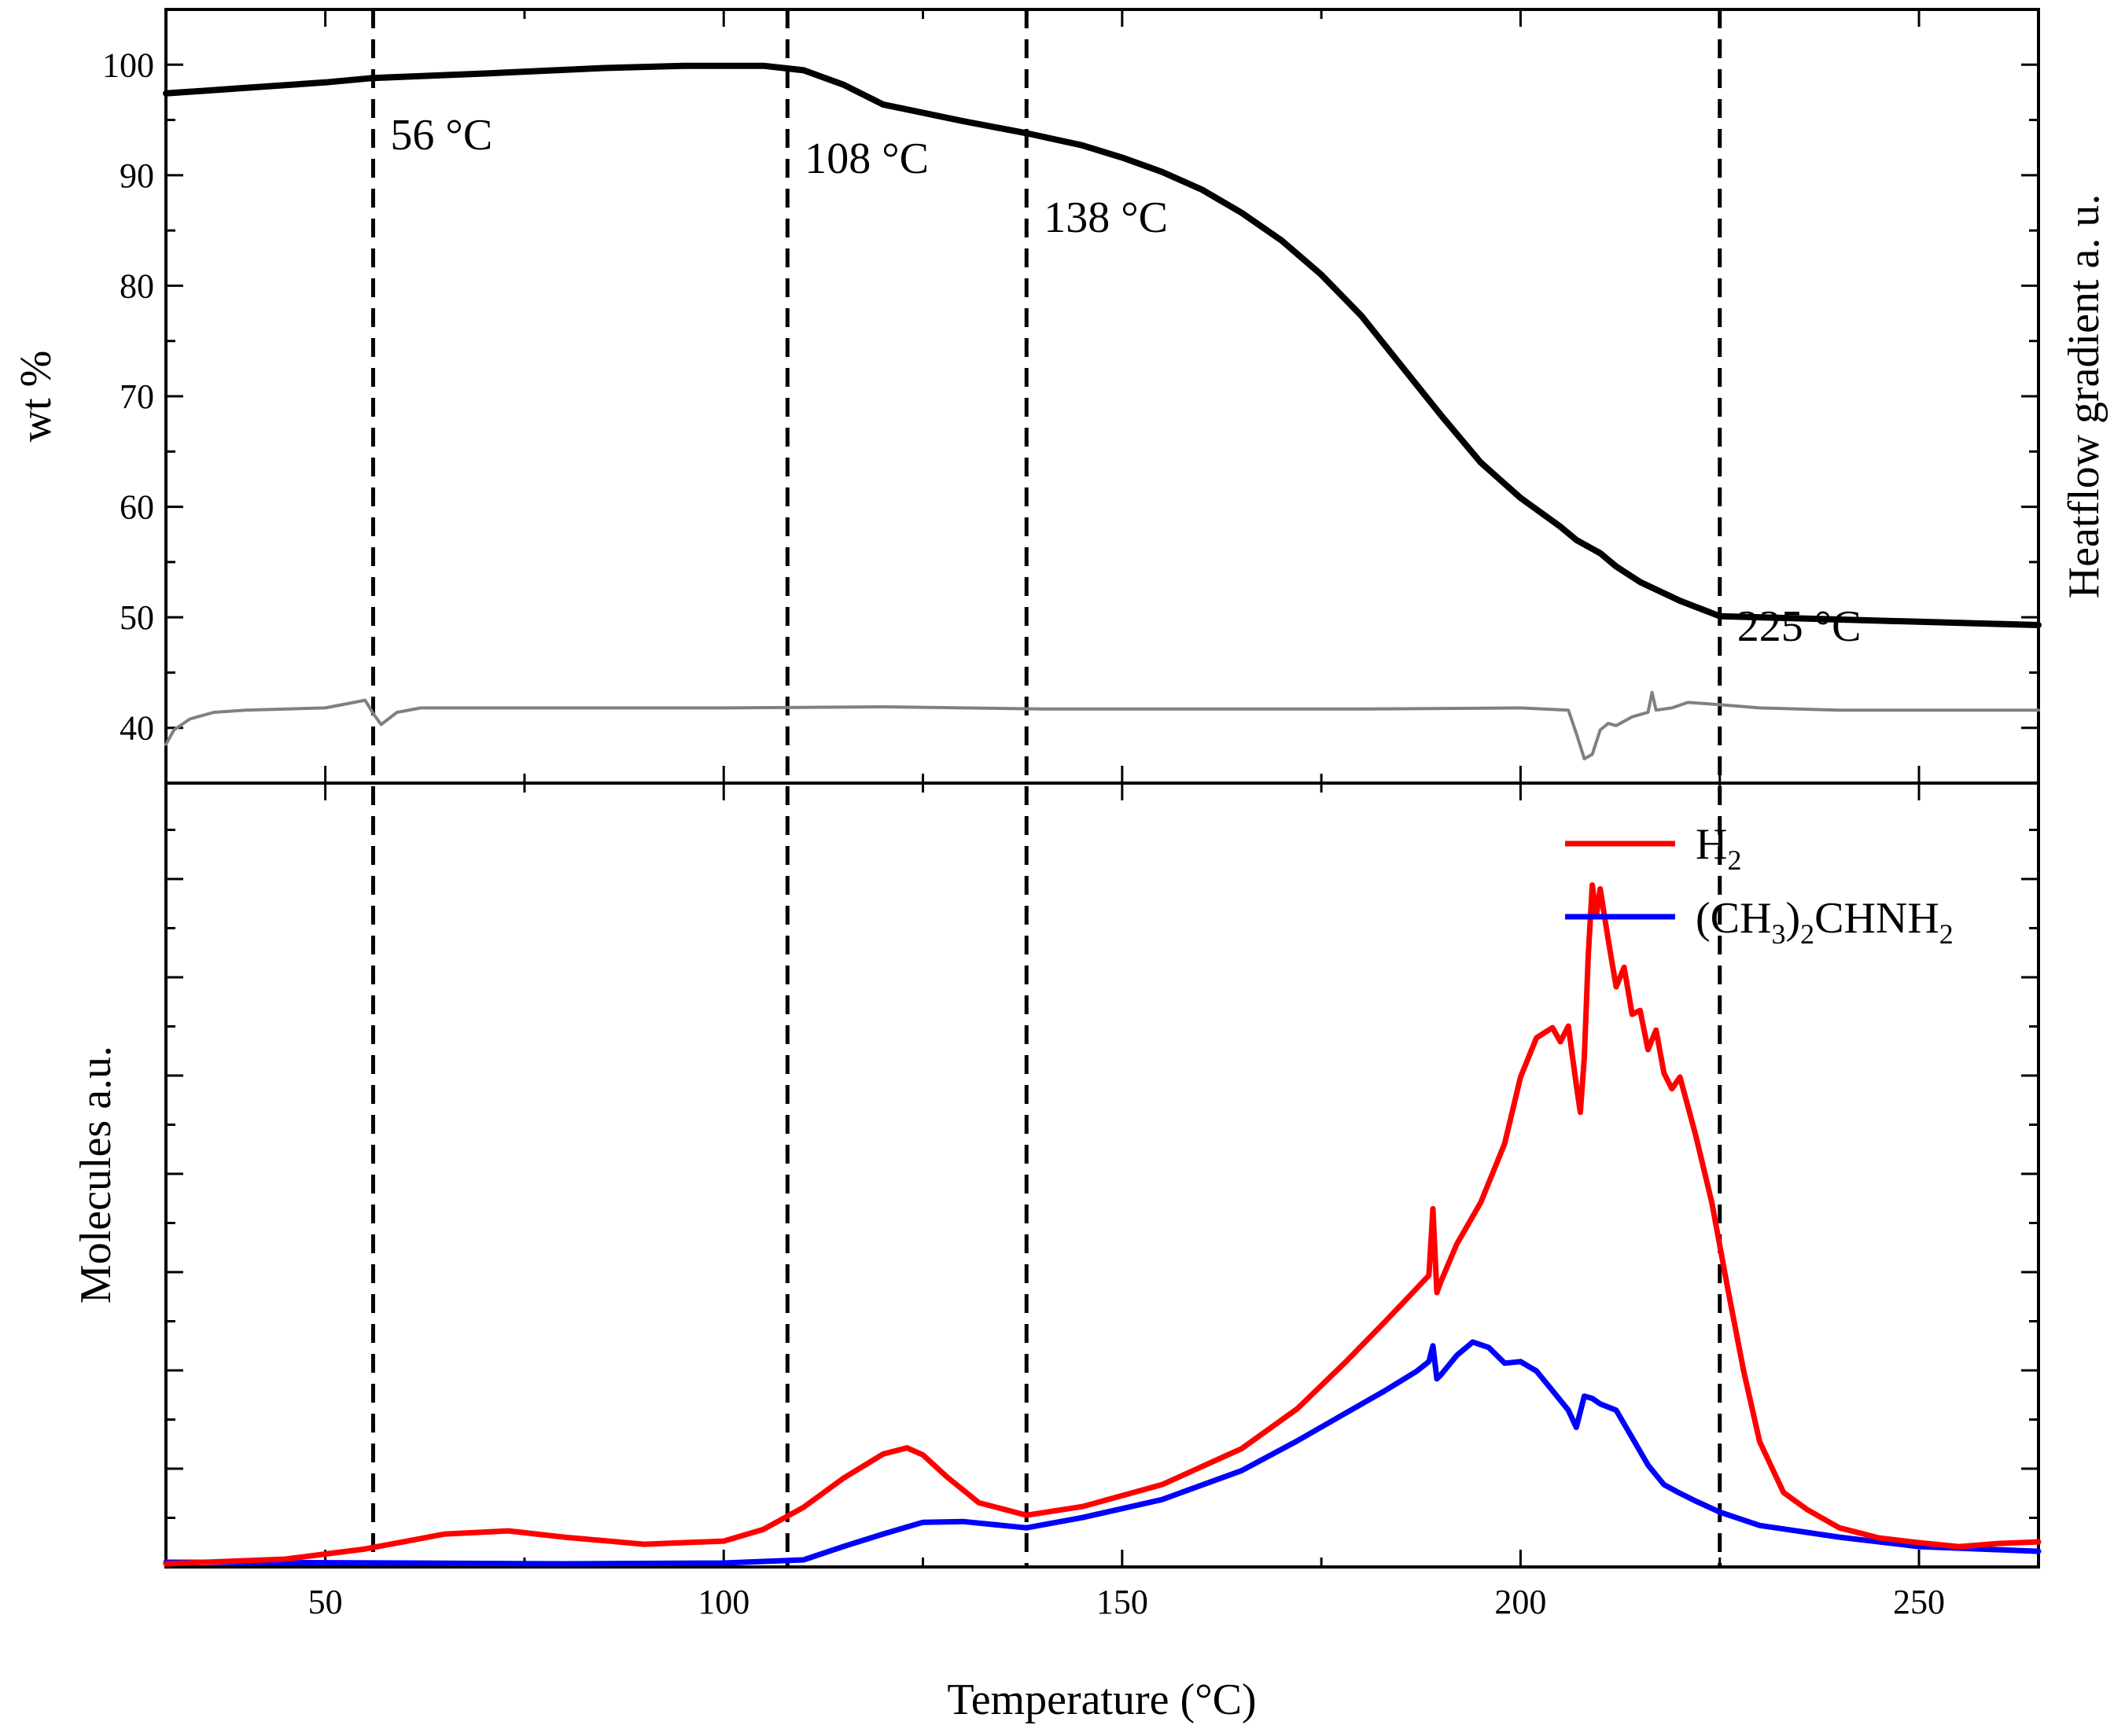  What do you see at coordinates (1102, 725) in the screenshot?
I see `heatflow-line` at bounding box center [1102, 725].